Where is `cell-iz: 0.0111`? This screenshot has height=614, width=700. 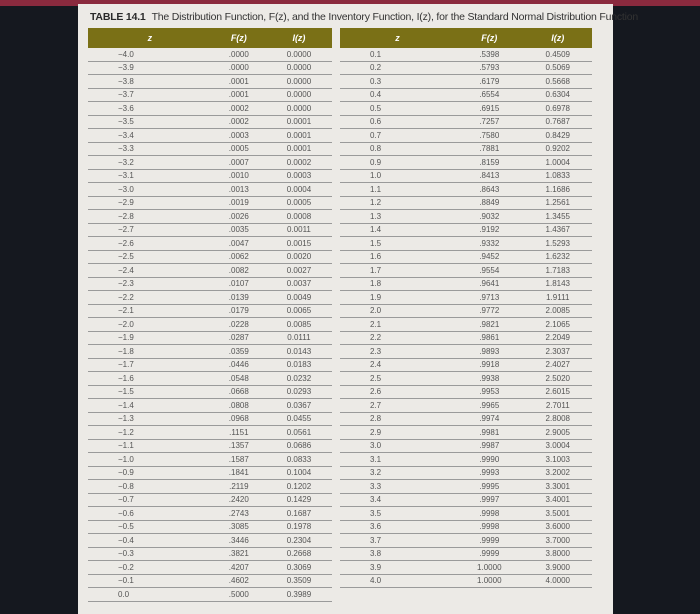
cell-iz: 0.0111 is located at coordinates (298, 338).